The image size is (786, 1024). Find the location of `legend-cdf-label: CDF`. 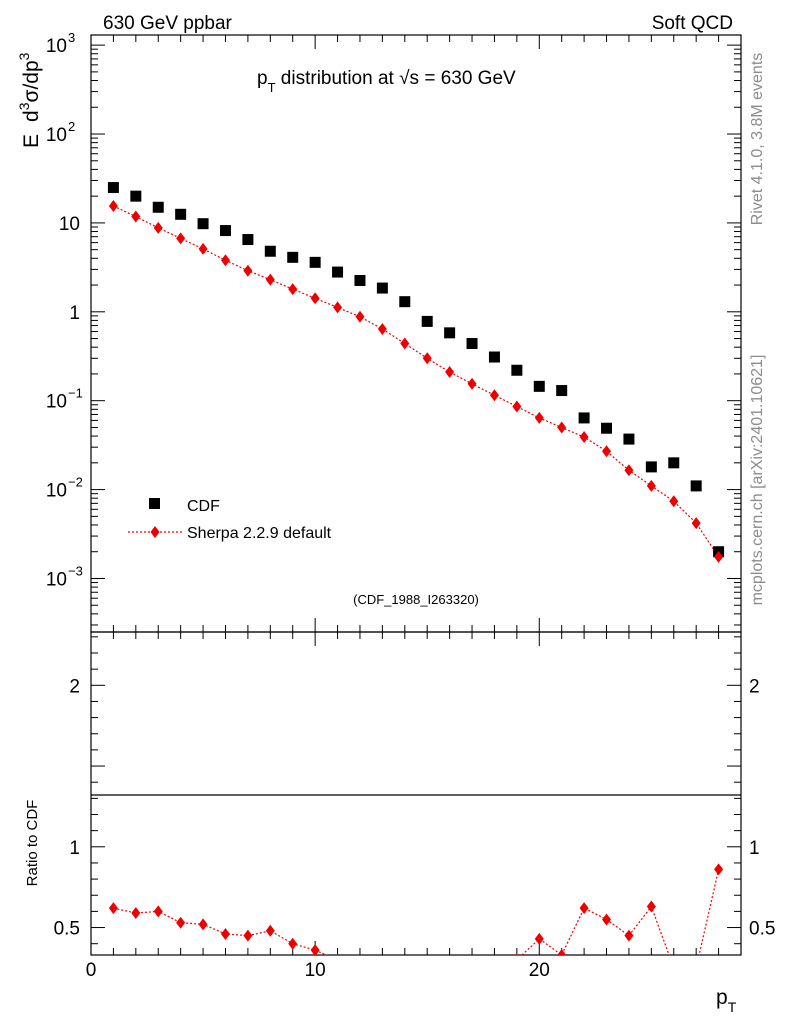

legend-cdf-label: CDF is located at coordinates (203, 506).